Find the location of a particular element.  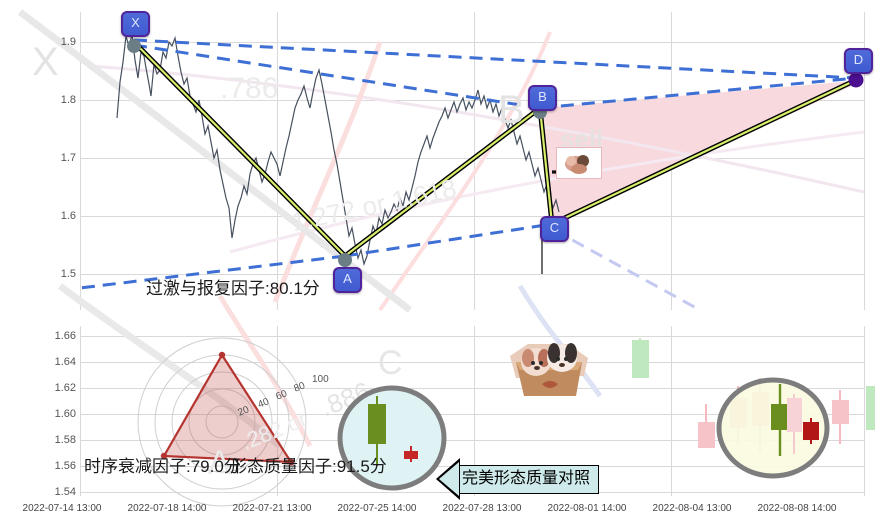

watermark-fib-786: .786 is located at coordinates (249, 88).